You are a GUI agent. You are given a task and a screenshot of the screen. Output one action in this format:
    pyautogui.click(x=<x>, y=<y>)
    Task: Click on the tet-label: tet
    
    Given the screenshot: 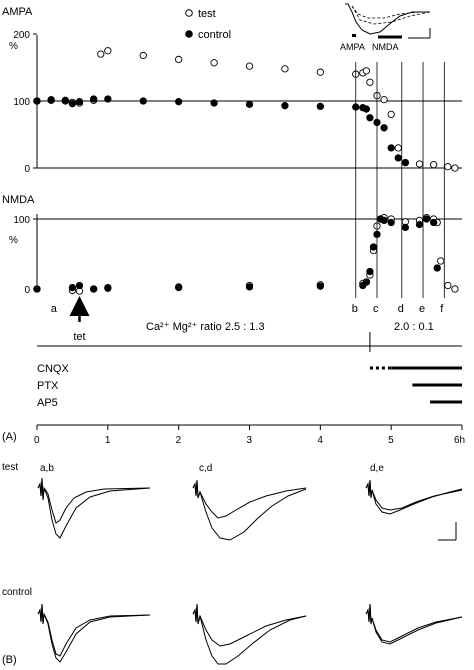 What is the action you would take?
    pyautogui.click(x=79, y=337)
    